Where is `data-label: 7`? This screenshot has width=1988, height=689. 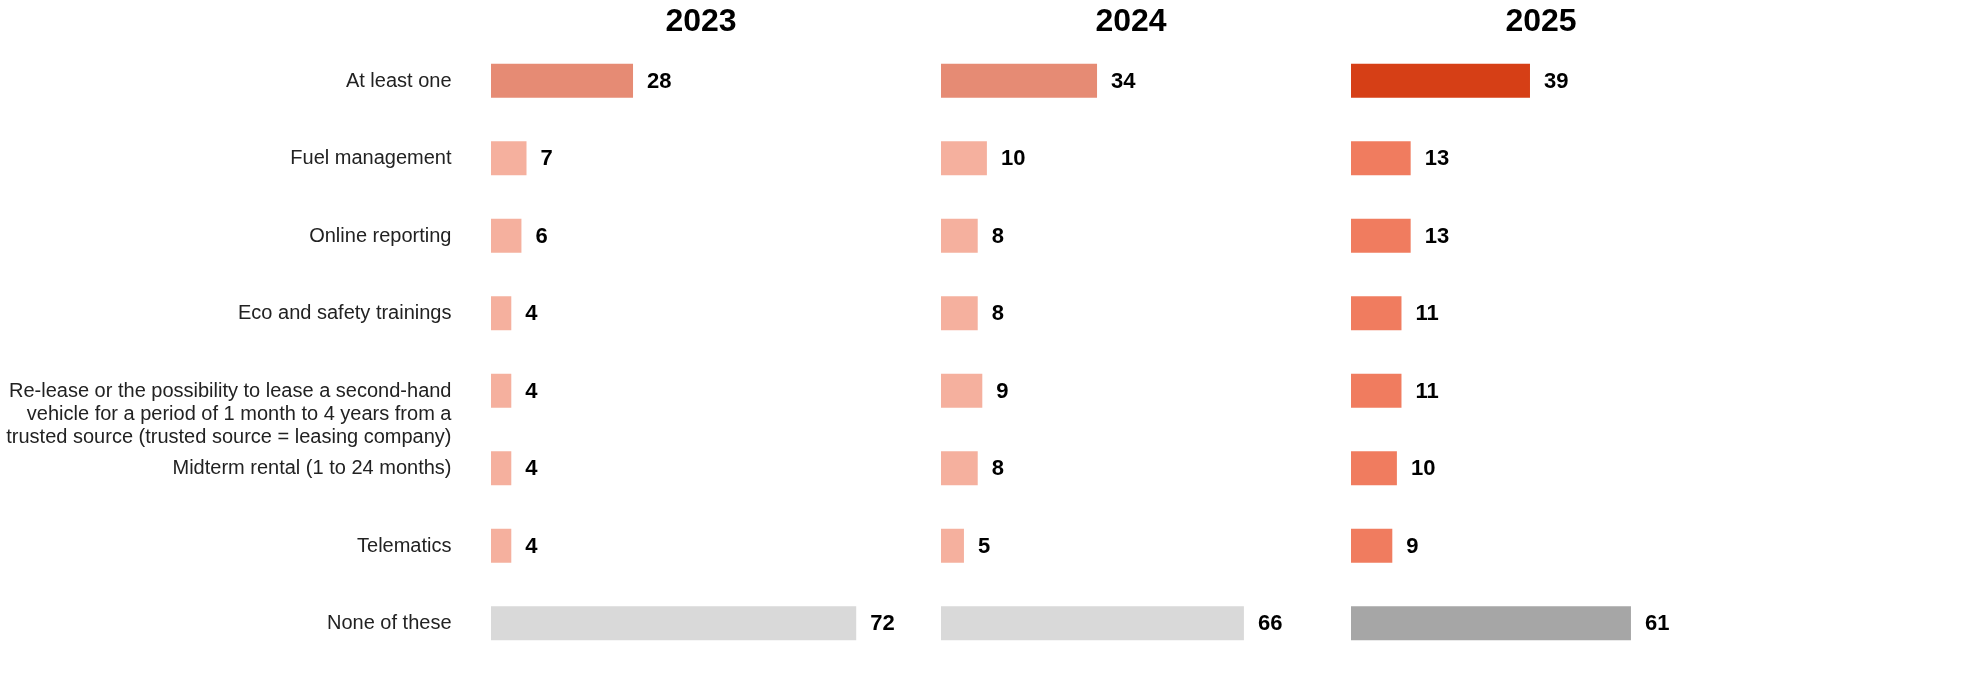 data-label: 7 is located at coordinates (546, 158).